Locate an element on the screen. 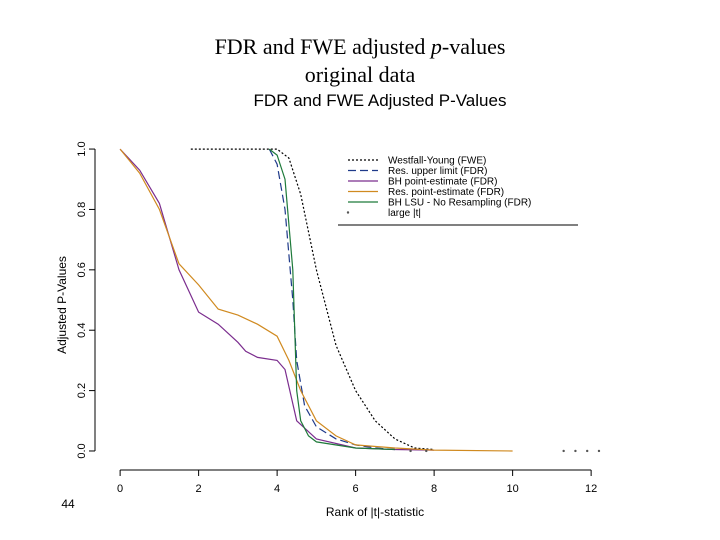 This screenshot has width=720, height=540. legend-label: Westfall-Young (FWE) is located at coordinates (437, 161).